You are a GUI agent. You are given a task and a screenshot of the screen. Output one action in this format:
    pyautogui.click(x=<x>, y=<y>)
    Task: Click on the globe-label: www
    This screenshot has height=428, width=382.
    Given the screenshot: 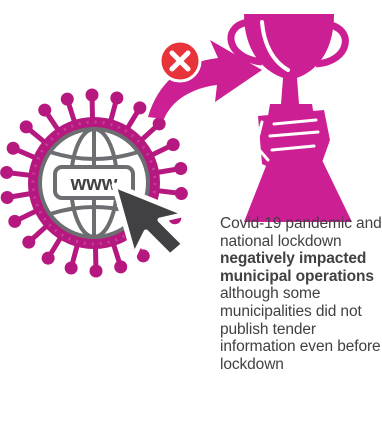 What is the action you would take?
    pyautogui.click(x=94, y=184)
    